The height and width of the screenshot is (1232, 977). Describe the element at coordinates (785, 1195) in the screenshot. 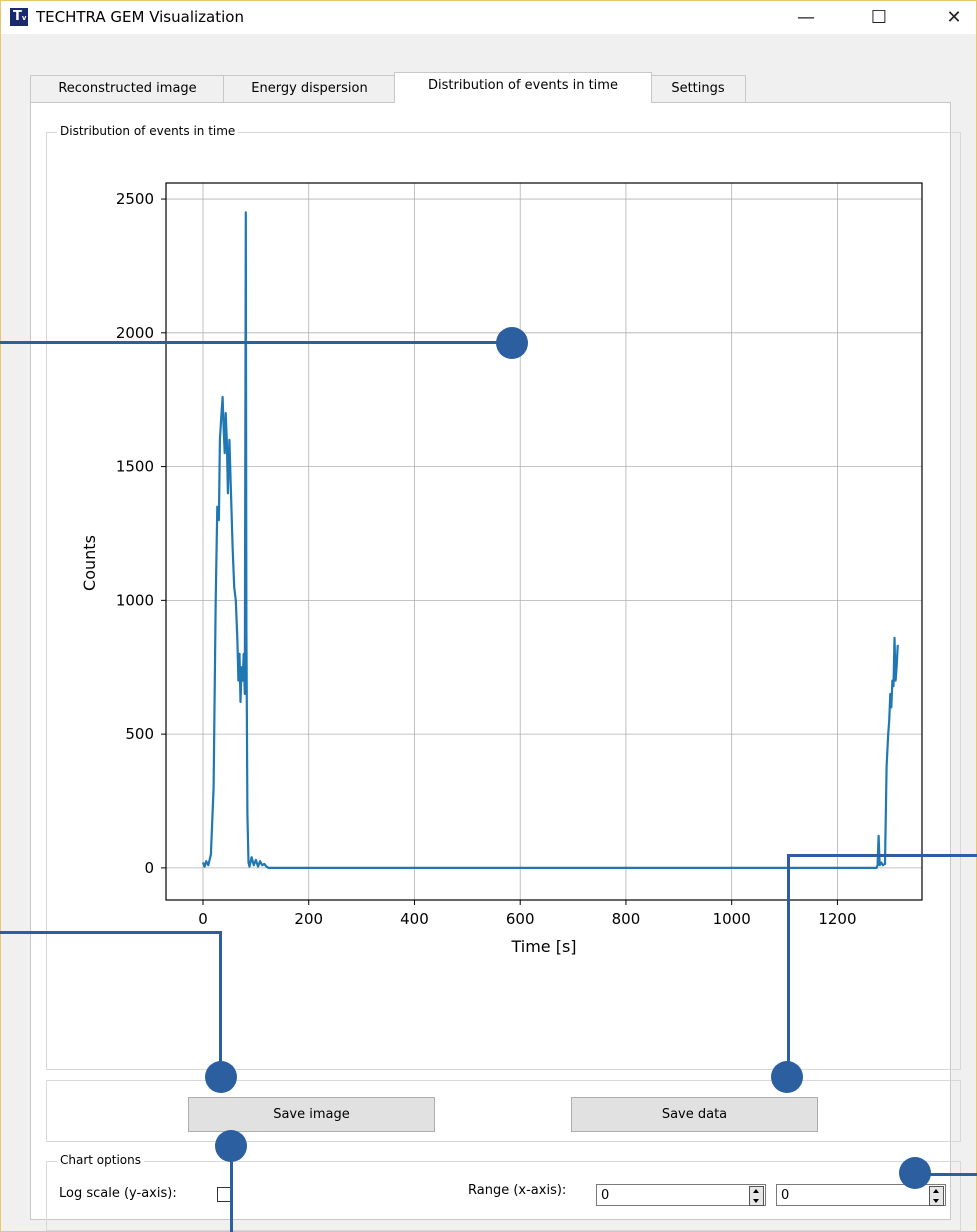

I see `range-max-value: 0` at that location.